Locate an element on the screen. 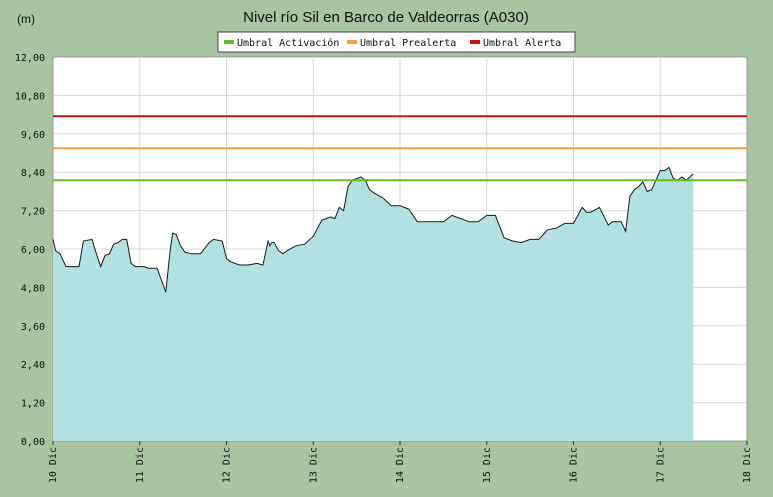  x-tick-label: 17 Dic is located at coordinates (660, 465).